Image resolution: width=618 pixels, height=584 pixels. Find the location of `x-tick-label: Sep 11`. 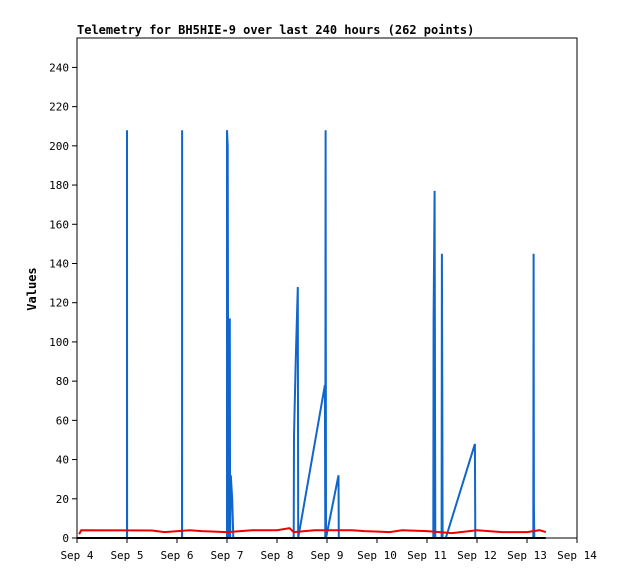

x-tick-label: Sep 11 is located at coordinates (427, 555).